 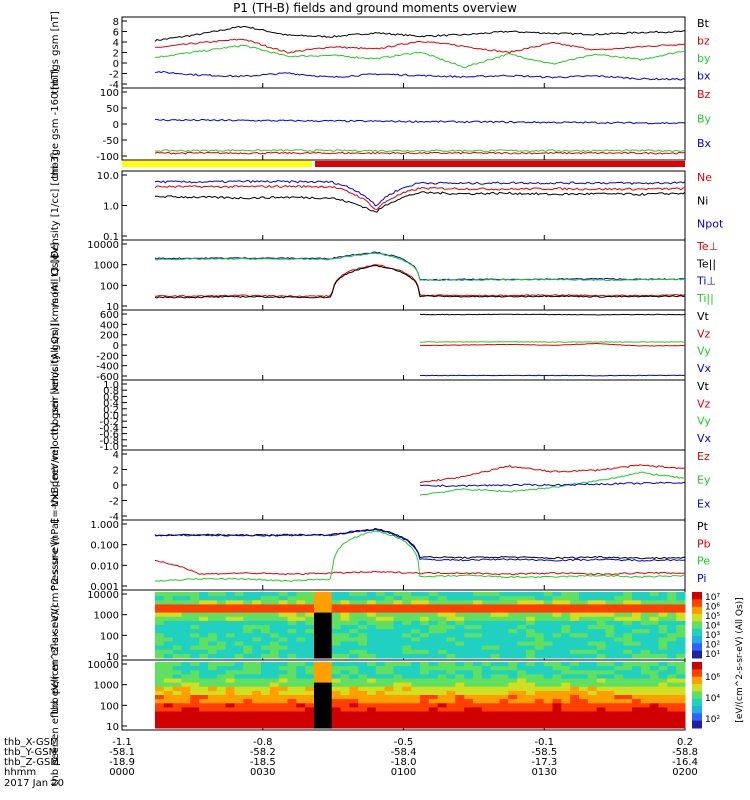 What do you see at coordinates (704, 480) in the screenshot?
I see `legend-efield-Ey: Ey` at bounding box center [704, 480].